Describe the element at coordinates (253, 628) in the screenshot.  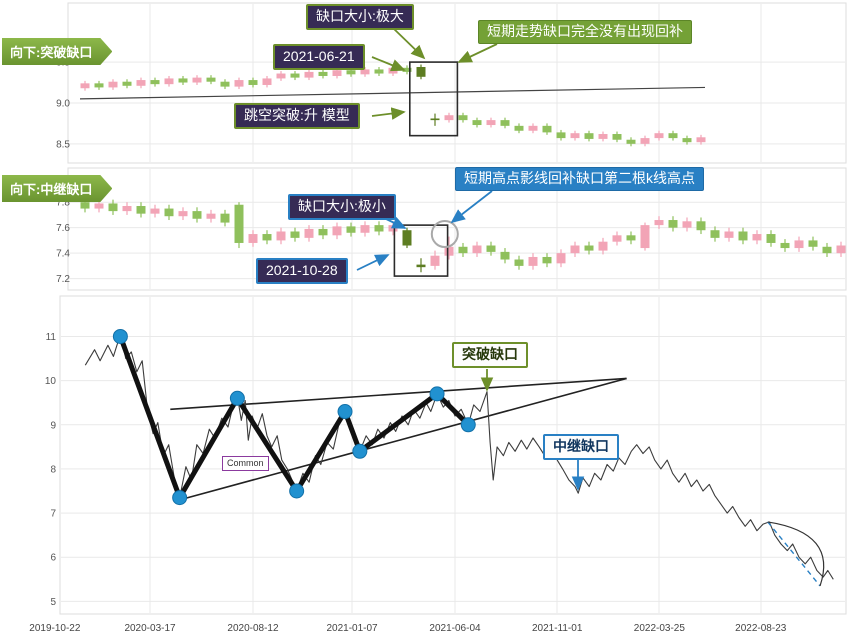
I see `x-tick-label: 2020-08-12` at that location.